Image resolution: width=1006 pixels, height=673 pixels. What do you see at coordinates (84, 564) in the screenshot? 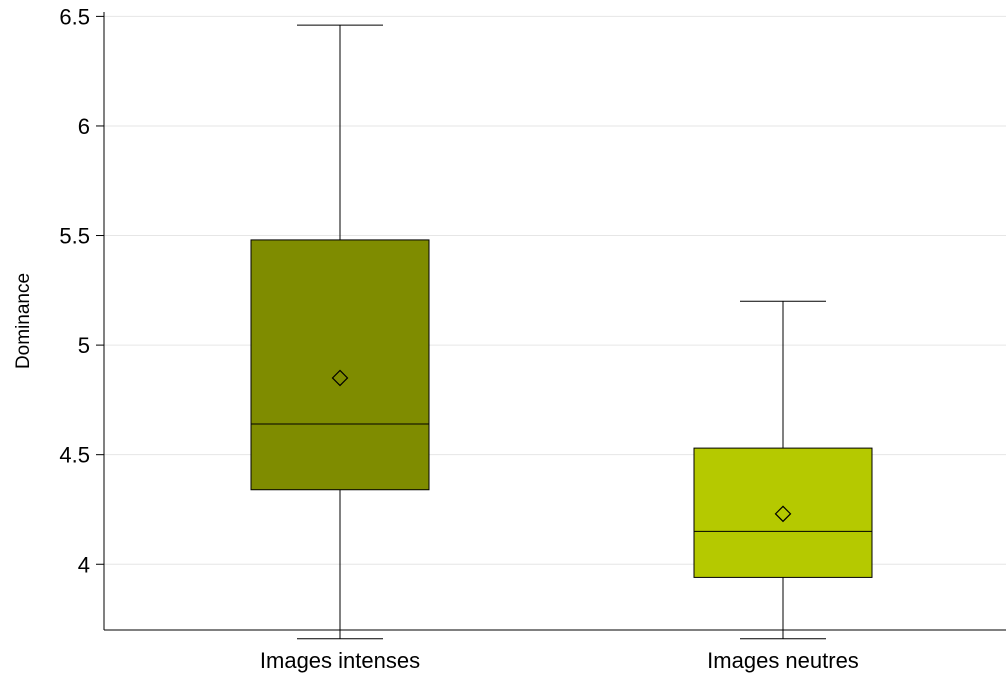
I see `y-tick-label: 4` at bounding box center [84, 564].